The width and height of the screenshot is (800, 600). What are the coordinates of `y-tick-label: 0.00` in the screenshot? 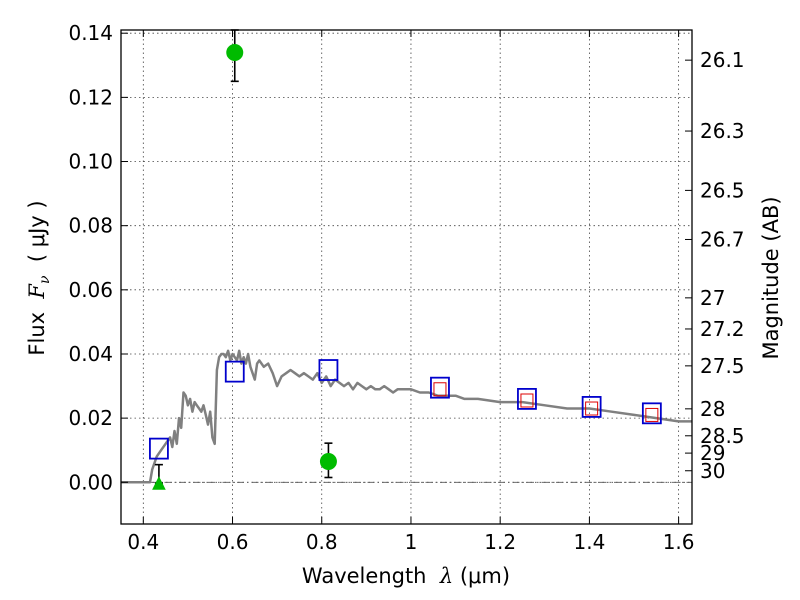 It's located at (90, 482).